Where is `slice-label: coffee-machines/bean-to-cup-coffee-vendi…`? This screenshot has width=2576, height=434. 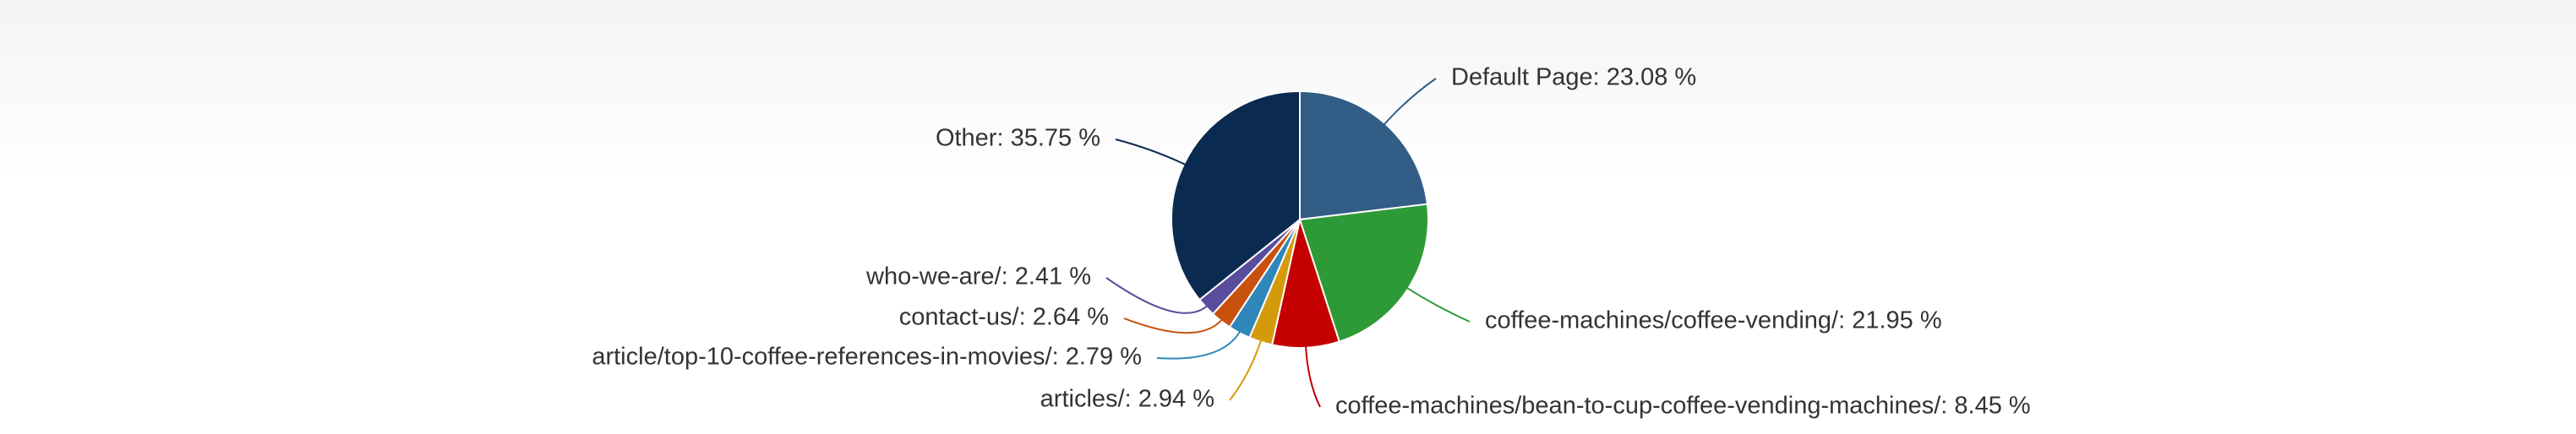
slice-label: coffee-machines/bean-to-cup-coffee-vendi… is located at coordinates (1683, 406).